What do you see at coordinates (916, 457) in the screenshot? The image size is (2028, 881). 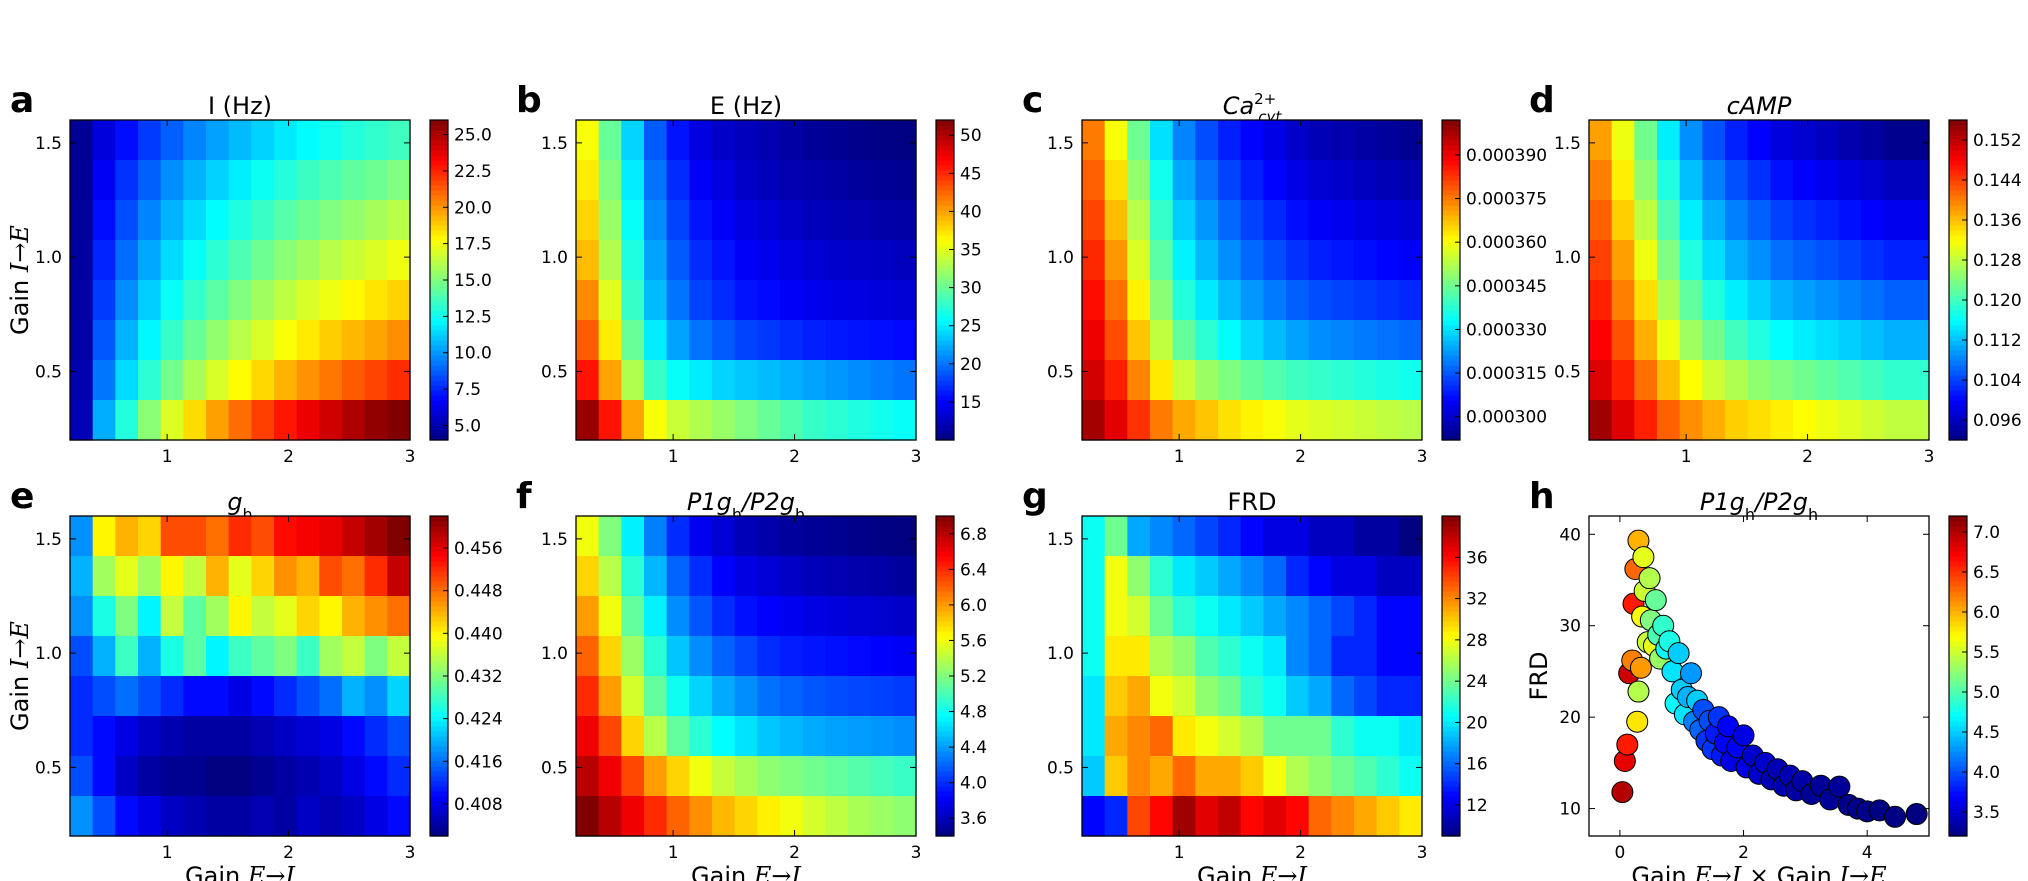 I see `x-tick-label: 3` at bounding box center [916, 457].